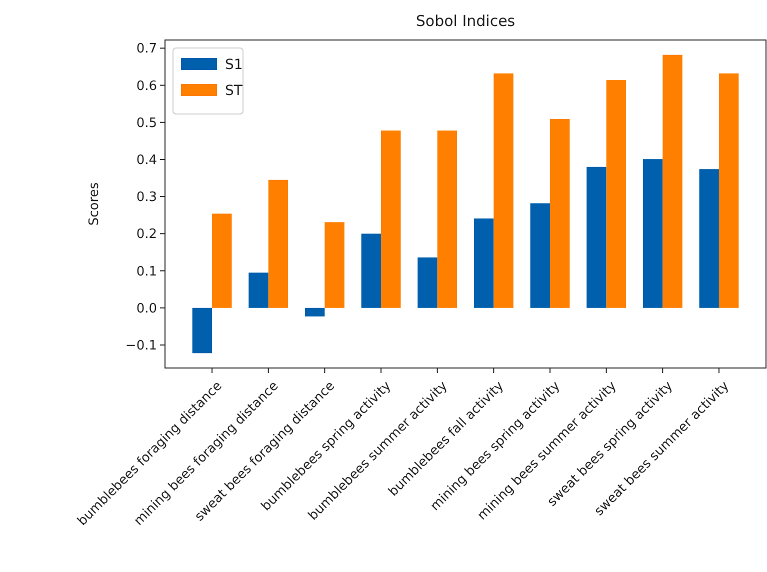 This screenshot has width=767, height=572. What do you see at coordinates (146, 308) in the screenshot?
I see `y-tick-label: 0.0` at bounding box center [146, 308].